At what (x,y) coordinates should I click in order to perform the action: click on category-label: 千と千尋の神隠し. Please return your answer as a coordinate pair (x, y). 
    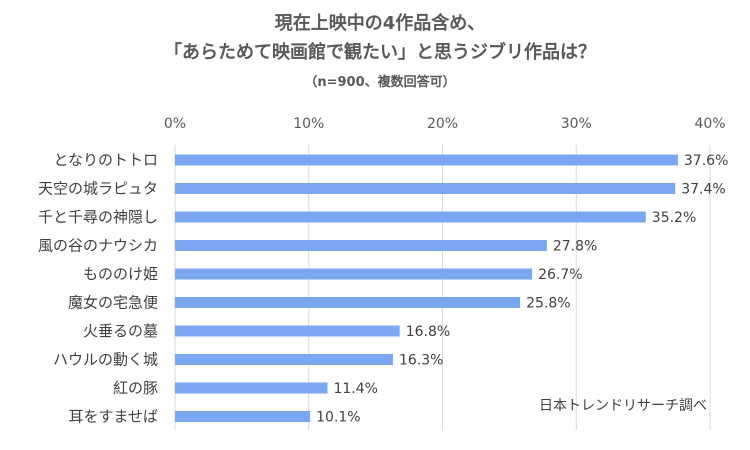
    Looking at the image, I should click on (98, 217).